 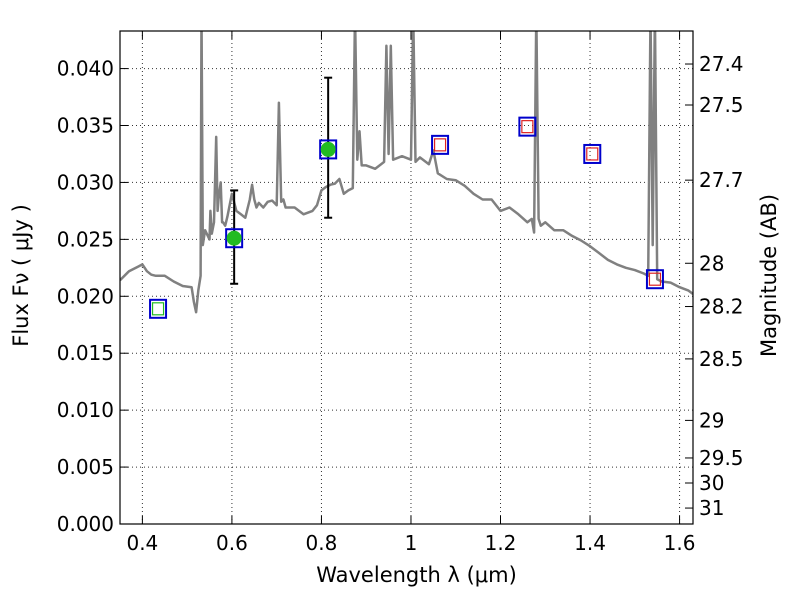 I want to click on mag-tick-label: 27.7, so click(x=721, y=180).